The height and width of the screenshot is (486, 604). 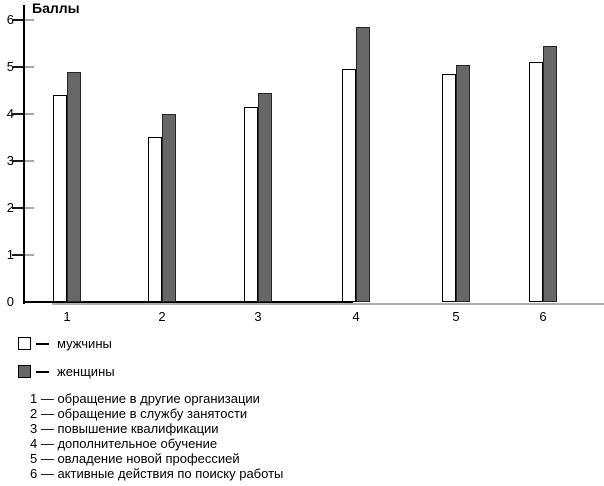 What do you see at coordinates (328, 304) in the screenshot?
I see `x-axis-shadow-line` at bounding box center [328, 304].